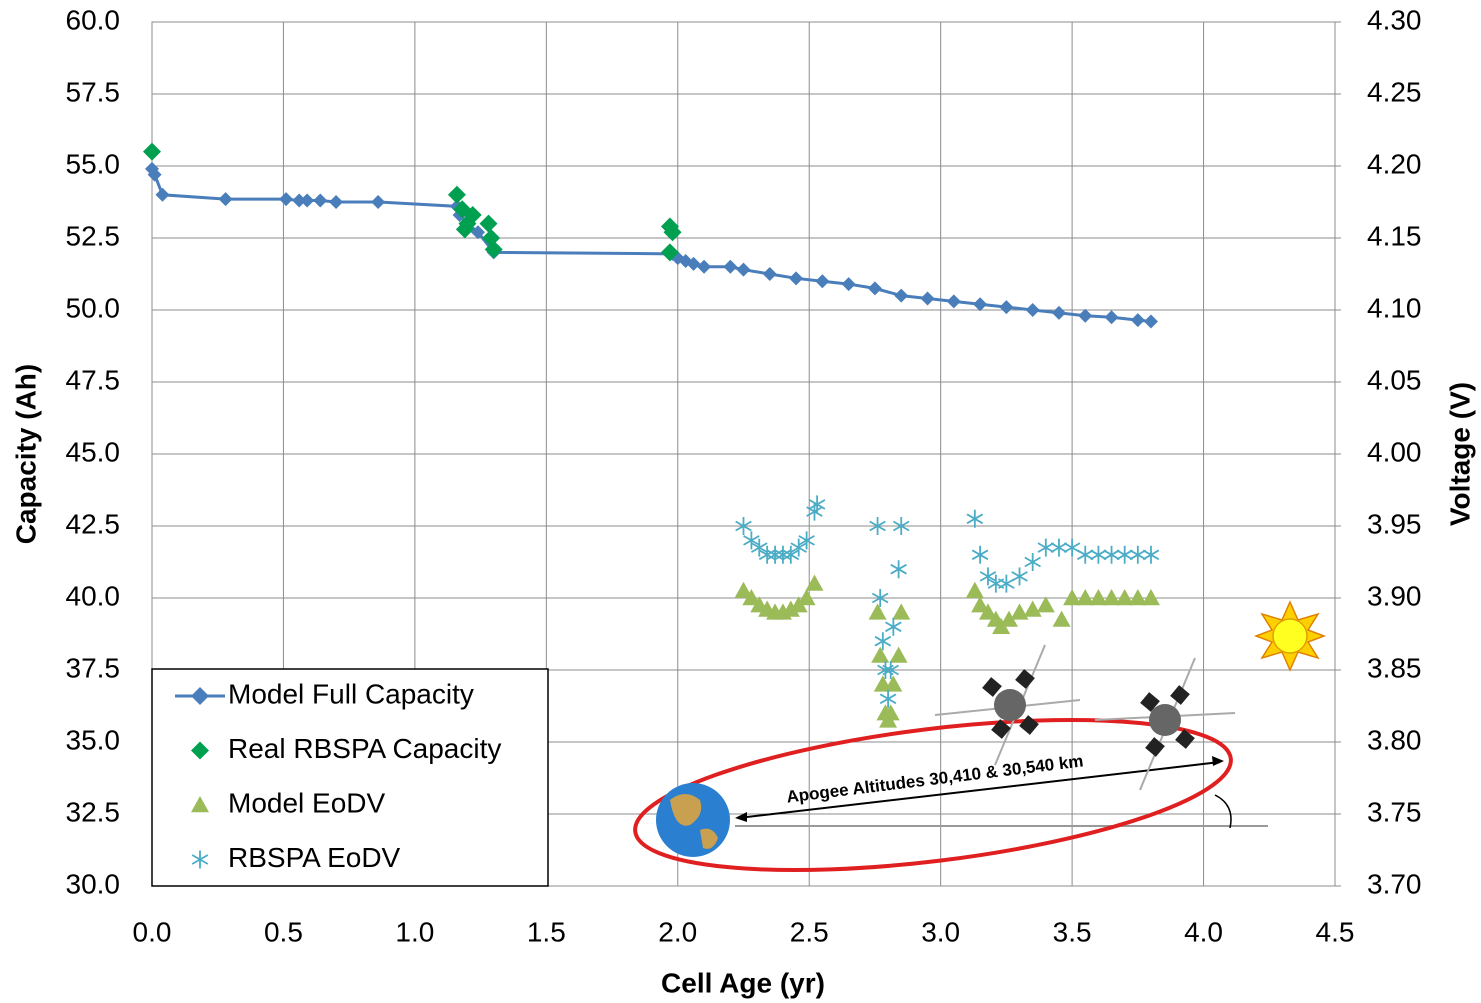 The height and width of the screenshot is (1003, 1481). What do you see at coordinates (25, 454) in the screenshot?
I see `y-axis-label: Capacity (Ah)` at bounding box center [25, 454].